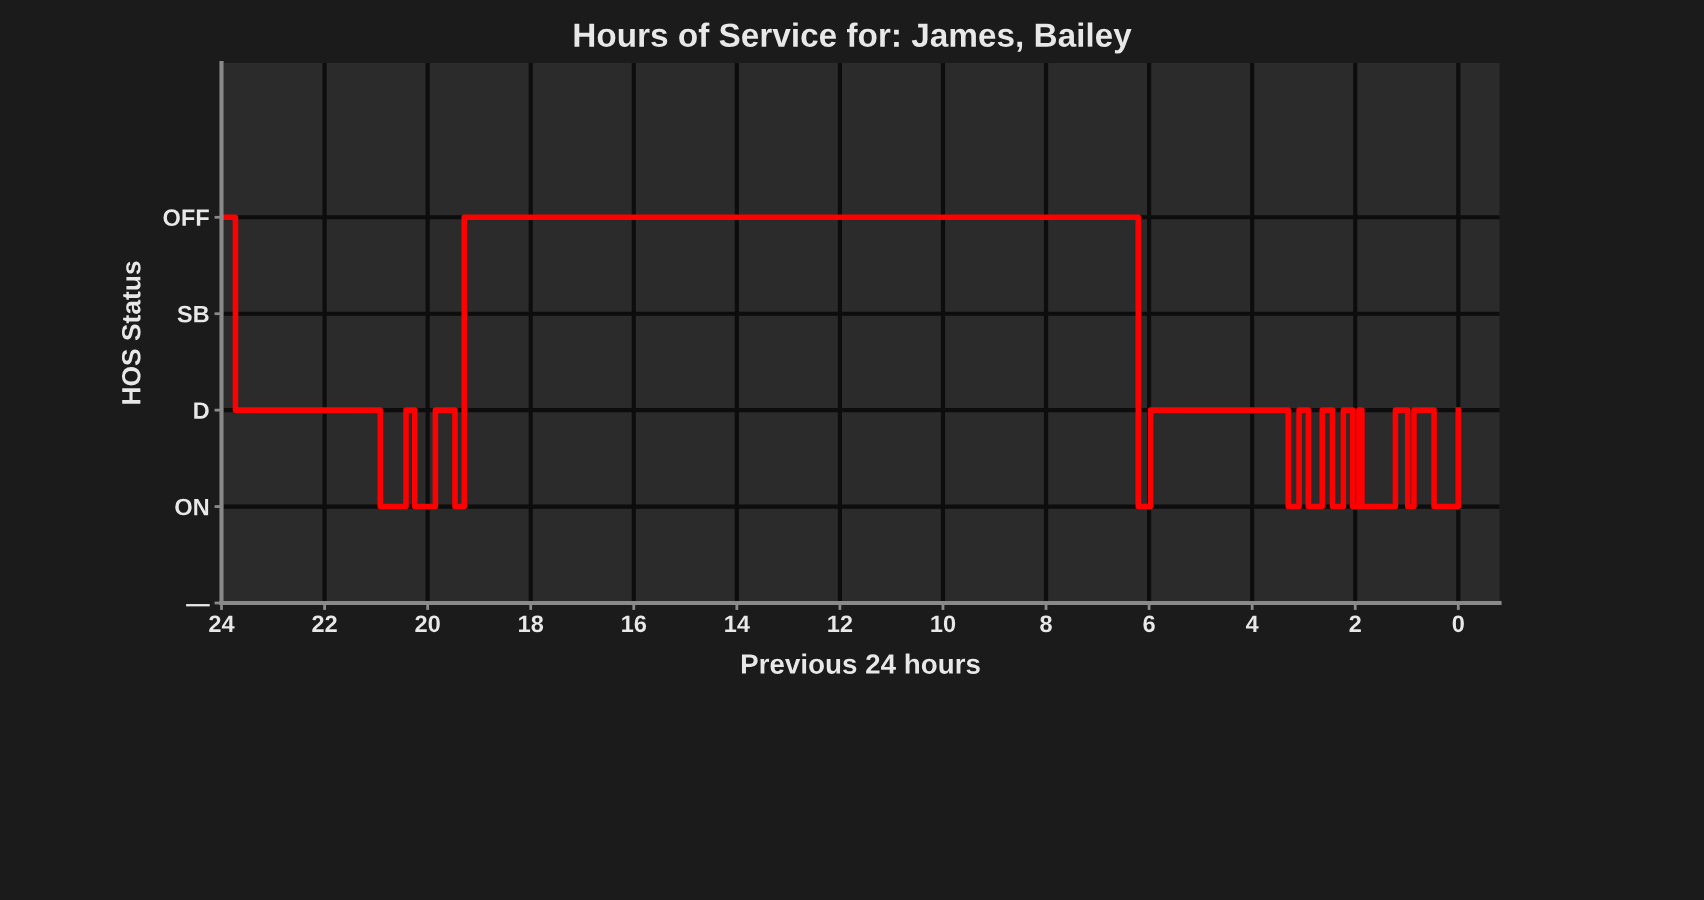 The height and width of the screenshot is (900, 1704). Describe the element at coordinates (853, 38) in the screenshot. I see `chart-title: Hours of Service for: James, Bailey` at that location.